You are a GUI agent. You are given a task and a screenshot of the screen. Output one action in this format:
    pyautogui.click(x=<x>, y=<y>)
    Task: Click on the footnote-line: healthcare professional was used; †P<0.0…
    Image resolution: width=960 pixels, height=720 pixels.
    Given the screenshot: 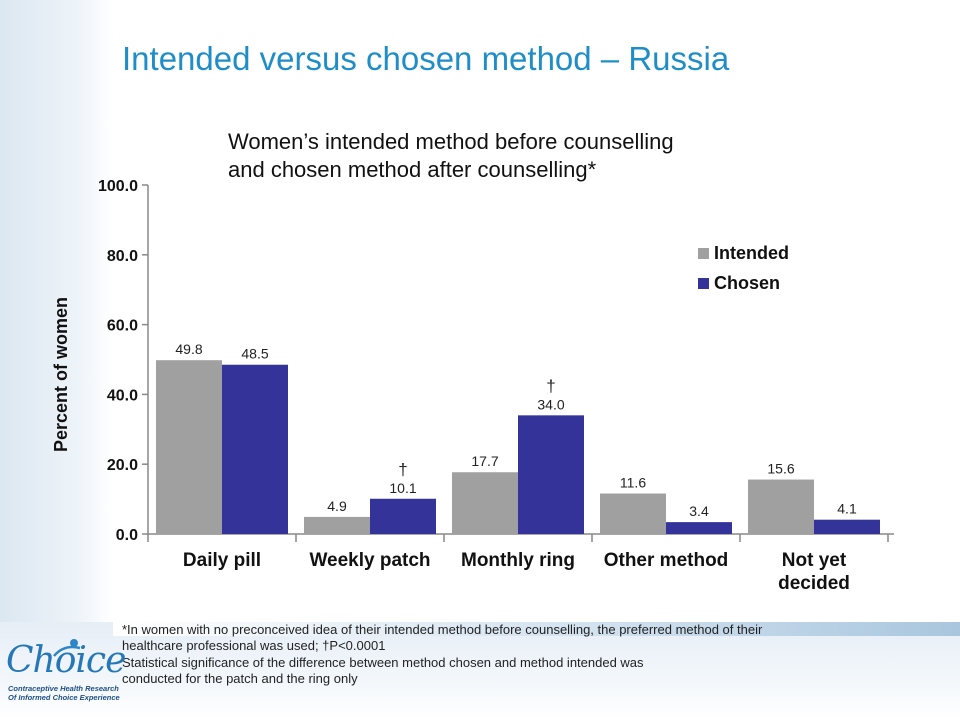 What is the action you would take?
    pyautogui.click(x=254, y=645)
    